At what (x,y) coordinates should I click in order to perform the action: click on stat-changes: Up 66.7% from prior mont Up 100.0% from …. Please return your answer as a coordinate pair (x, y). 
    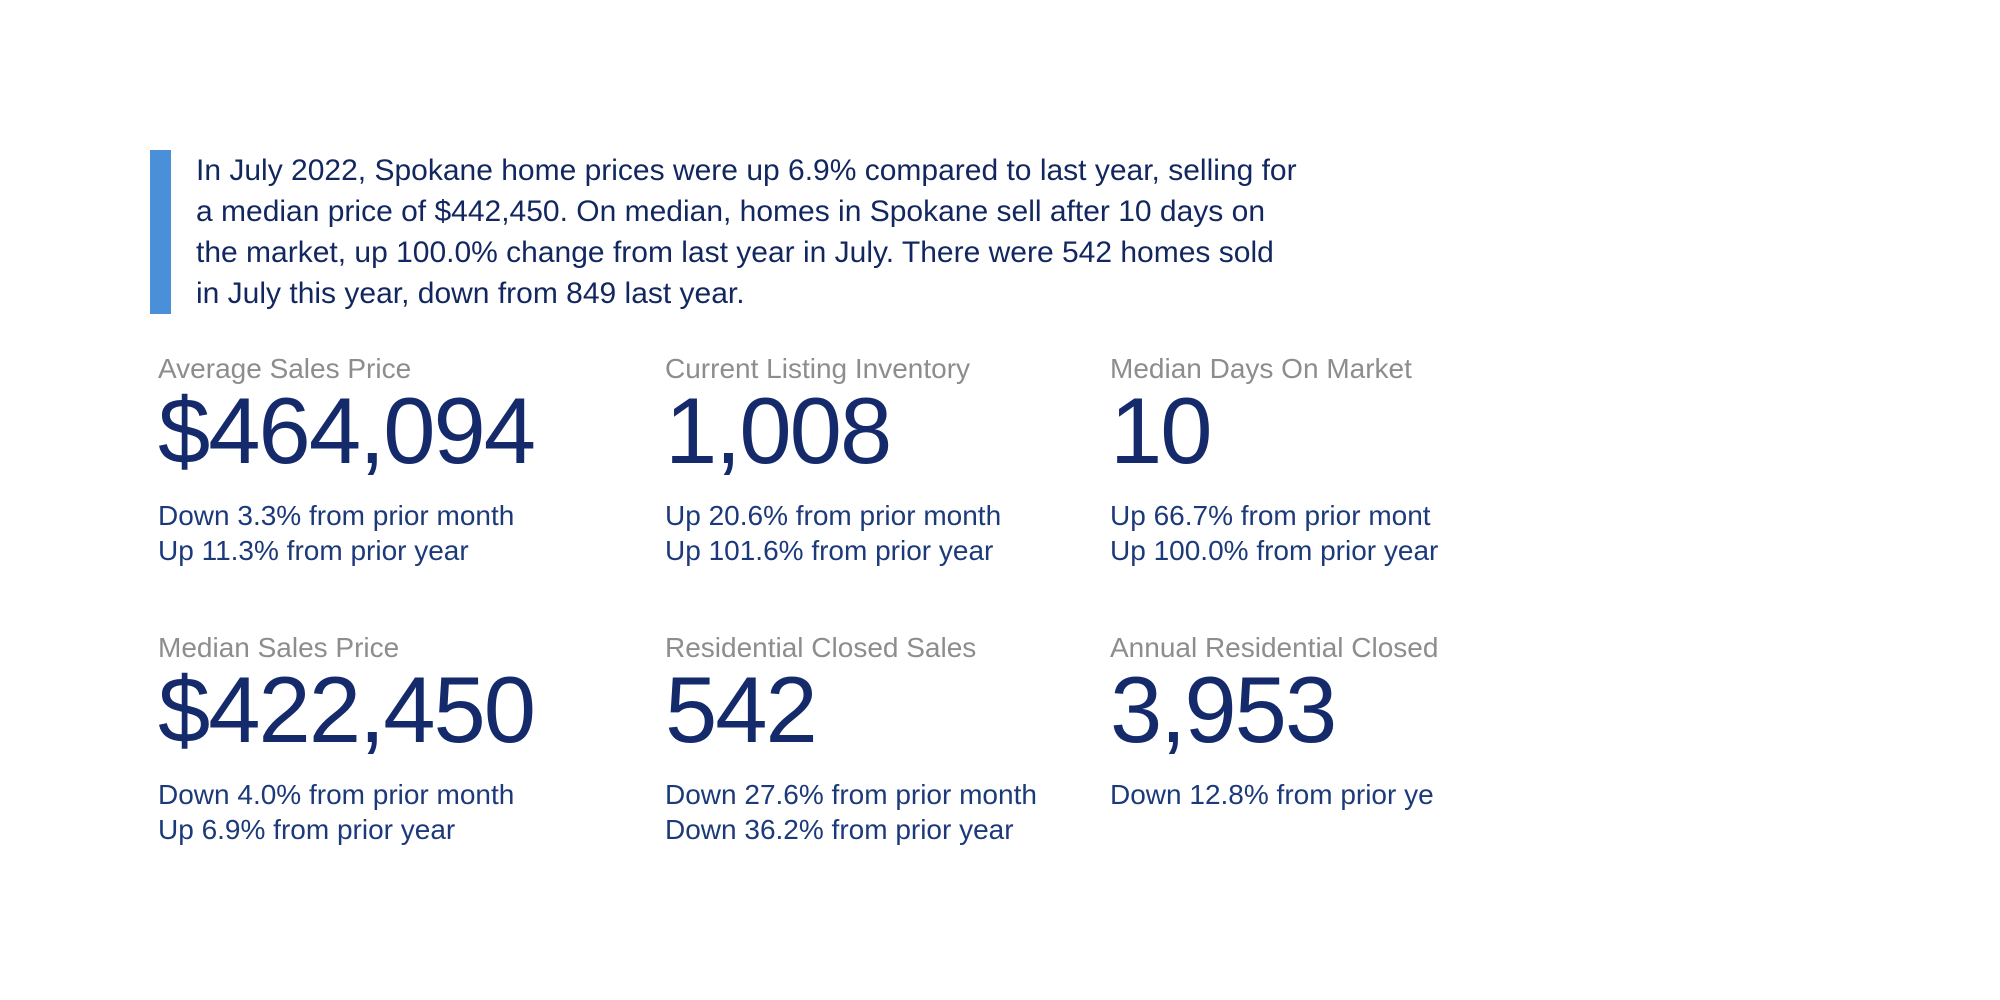
    Looking at the image, I should click on (1287, 533).